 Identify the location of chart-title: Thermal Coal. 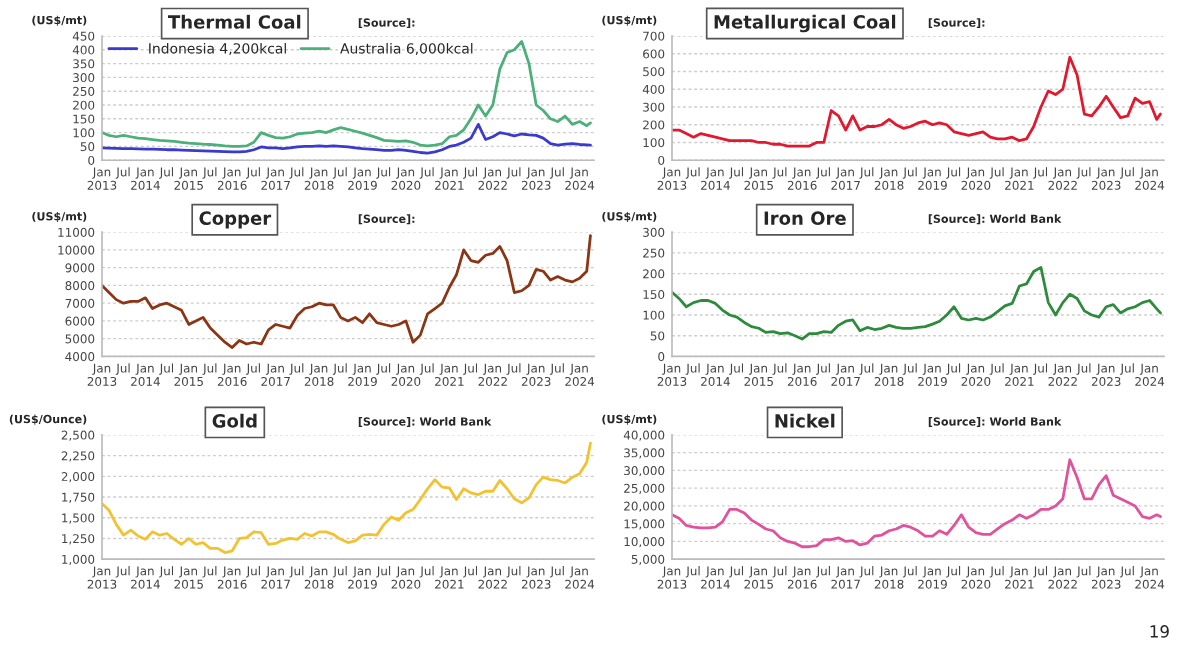
(234, 21).